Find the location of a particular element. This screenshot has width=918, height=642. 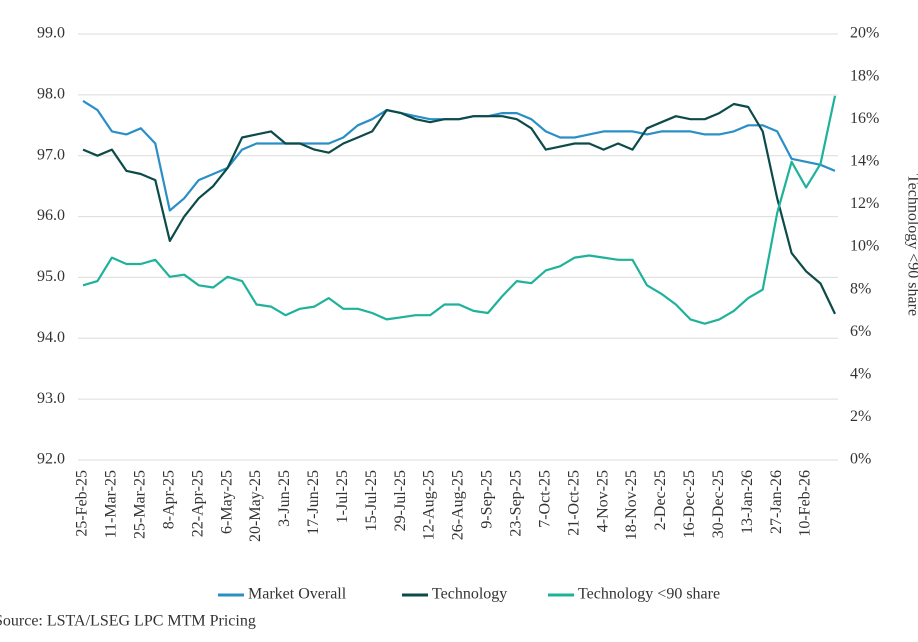

y-tick-label: 96.0 is located at coordinates (51, 215).